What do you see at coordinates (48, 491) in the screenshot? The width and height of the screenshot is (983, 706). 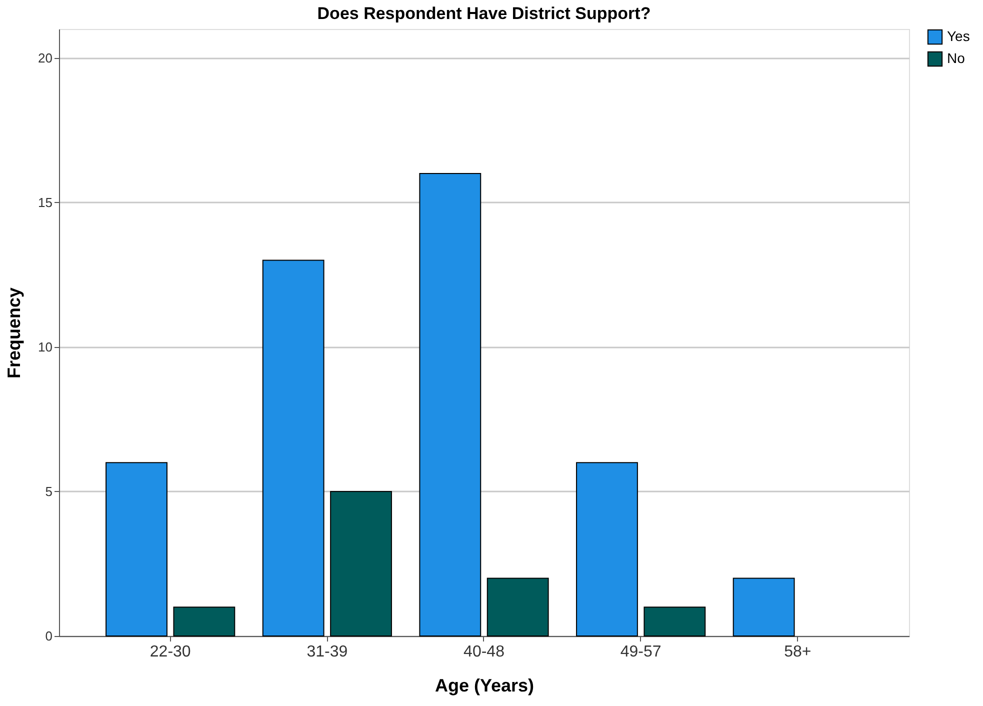 I see `y-tick-label: 5` at bounding box center [48, 491].